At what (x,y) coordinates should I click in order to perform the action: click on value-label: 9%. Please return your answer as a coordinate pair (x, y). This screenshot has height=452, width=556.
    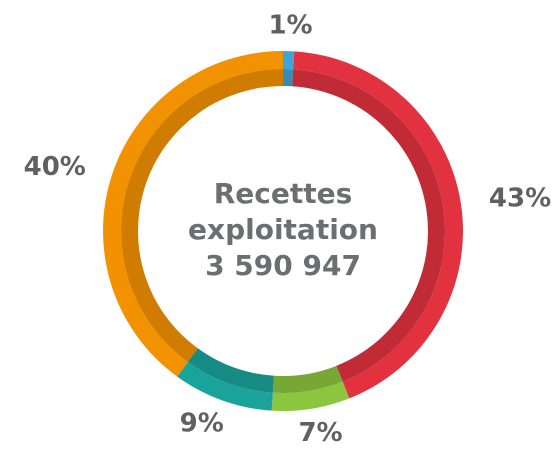
    Looking at the image, I should click on (202, 423).